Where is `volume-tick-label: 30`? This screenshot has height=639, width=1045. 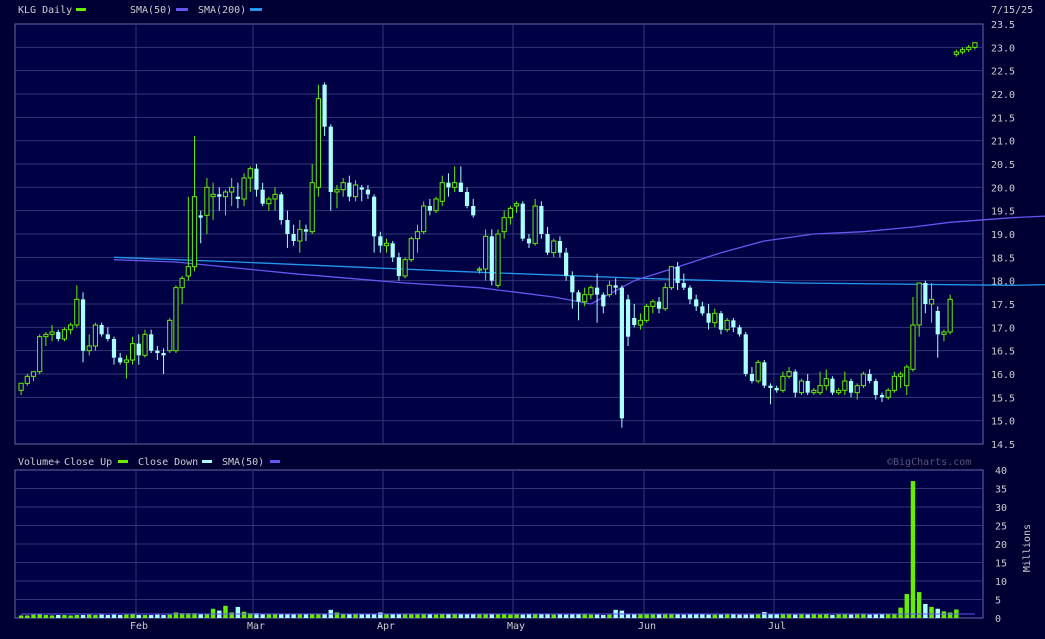 volume-tick-label: 30 is located at coordinates (1001, 508).